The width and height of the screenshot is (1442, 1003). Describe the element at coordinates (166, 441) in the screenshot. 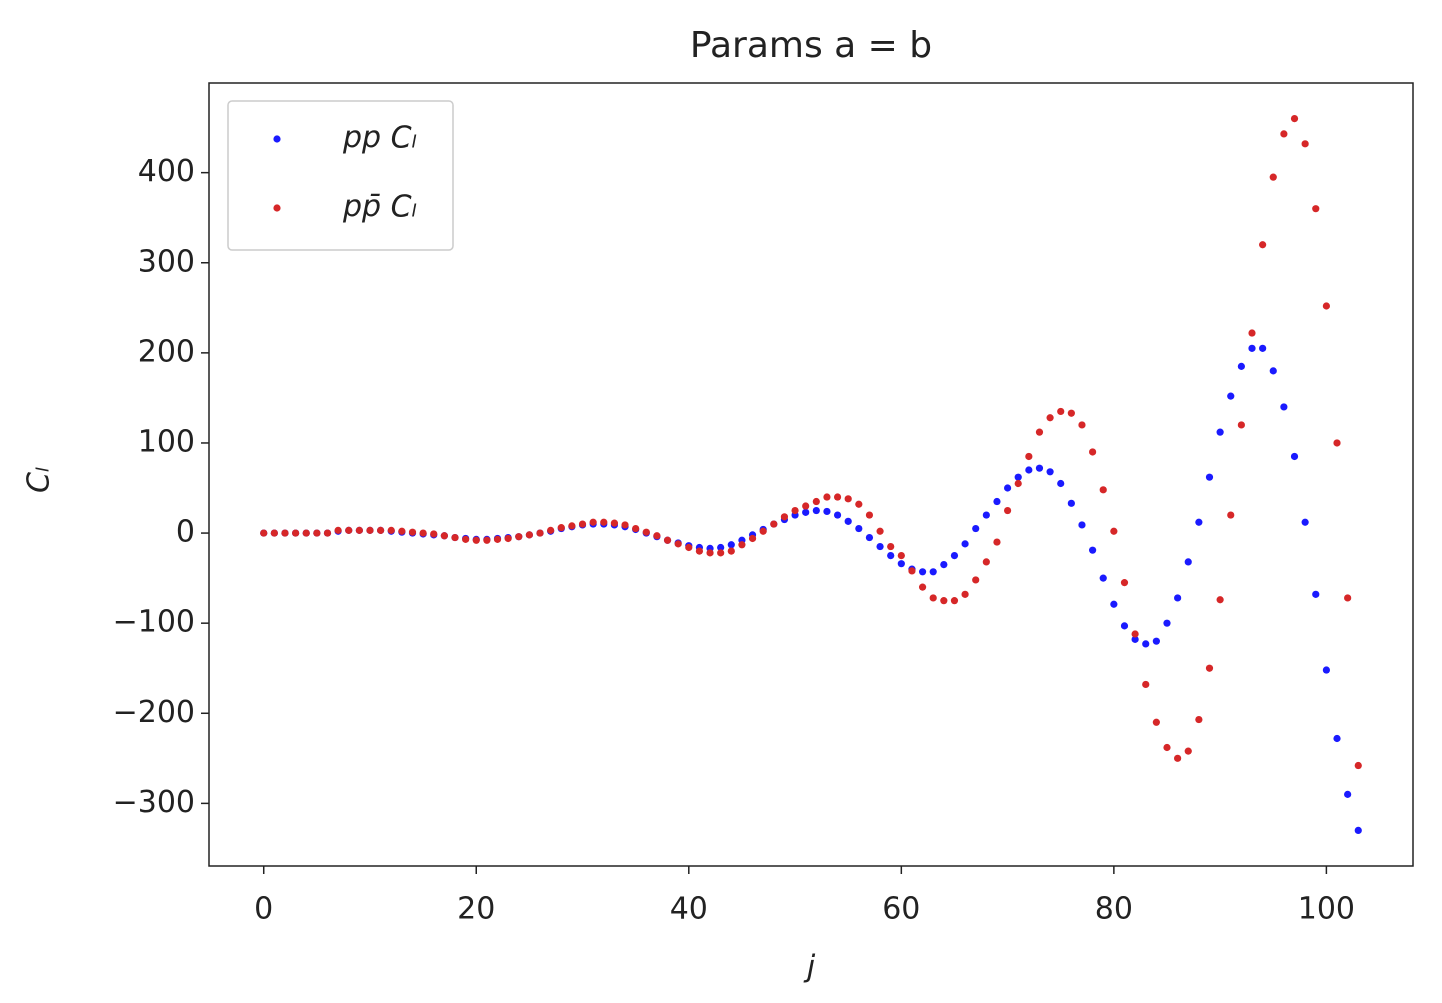

I see `y-tick-label: 100` at that location.